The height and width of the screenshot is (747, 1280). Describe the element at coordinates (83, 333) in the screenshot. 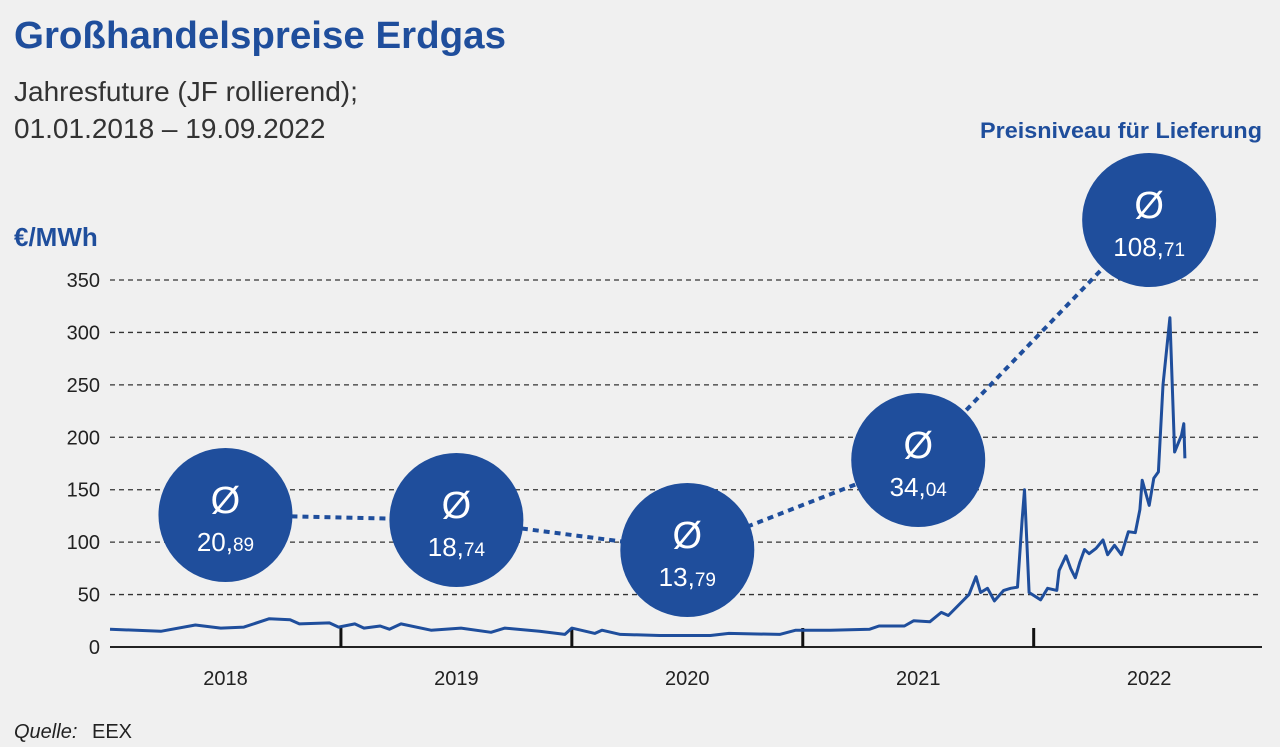

I see `y-tick-label: 300` at that location.